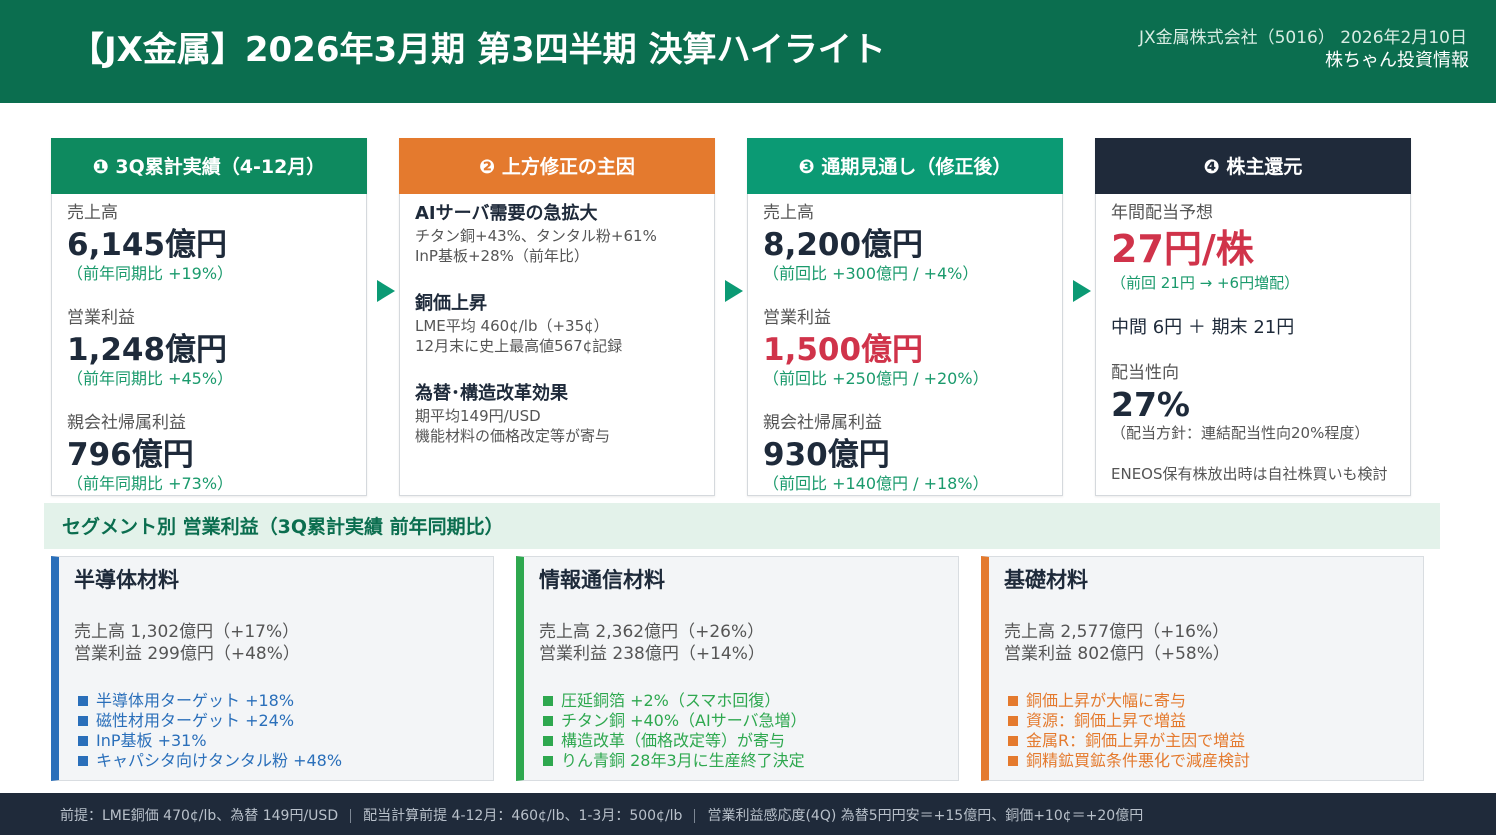  What do you see at coordinates (1145, 372) in the screenshot?
I see `payout-label: 配当性向` at bounding box center [1145, 372].